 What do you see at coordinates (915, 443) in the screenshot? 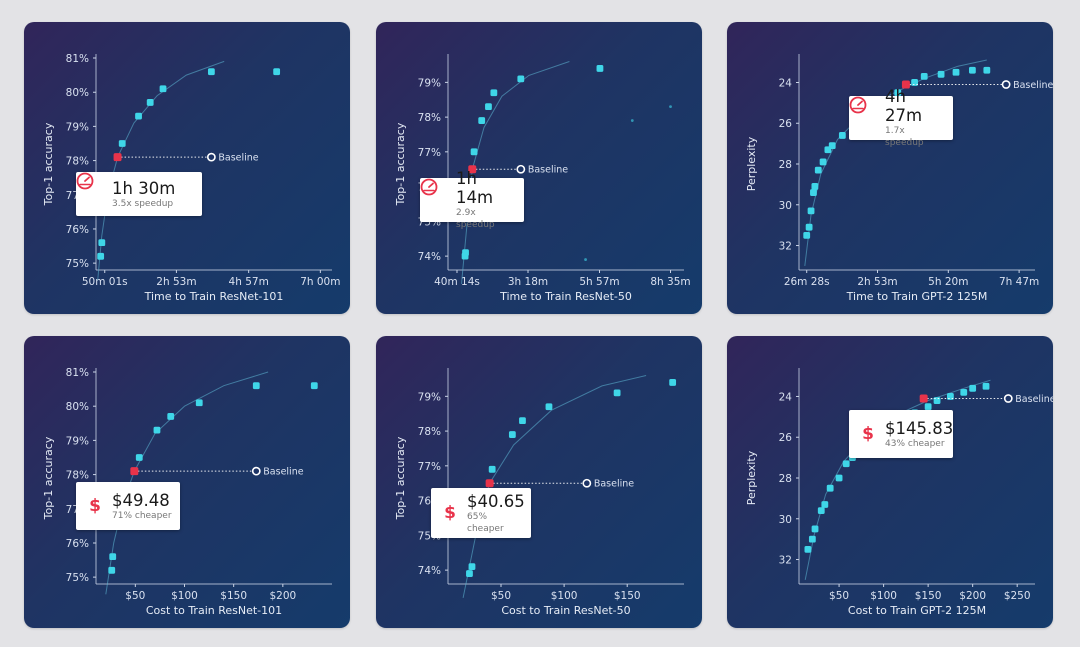
I see `callout-sub: 43% cheaper` at bounding box center [915, 443].